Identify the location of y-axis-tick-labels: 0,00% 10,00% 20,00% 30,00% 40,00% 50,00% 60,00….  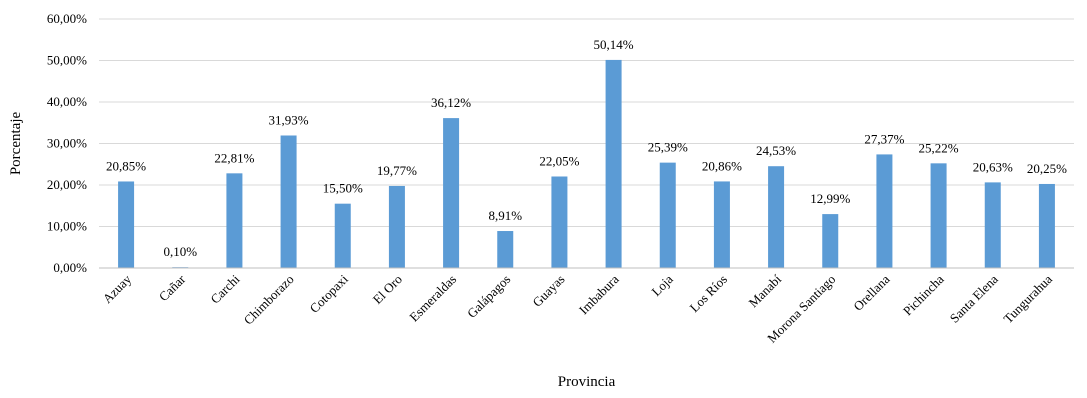
(67, 143).